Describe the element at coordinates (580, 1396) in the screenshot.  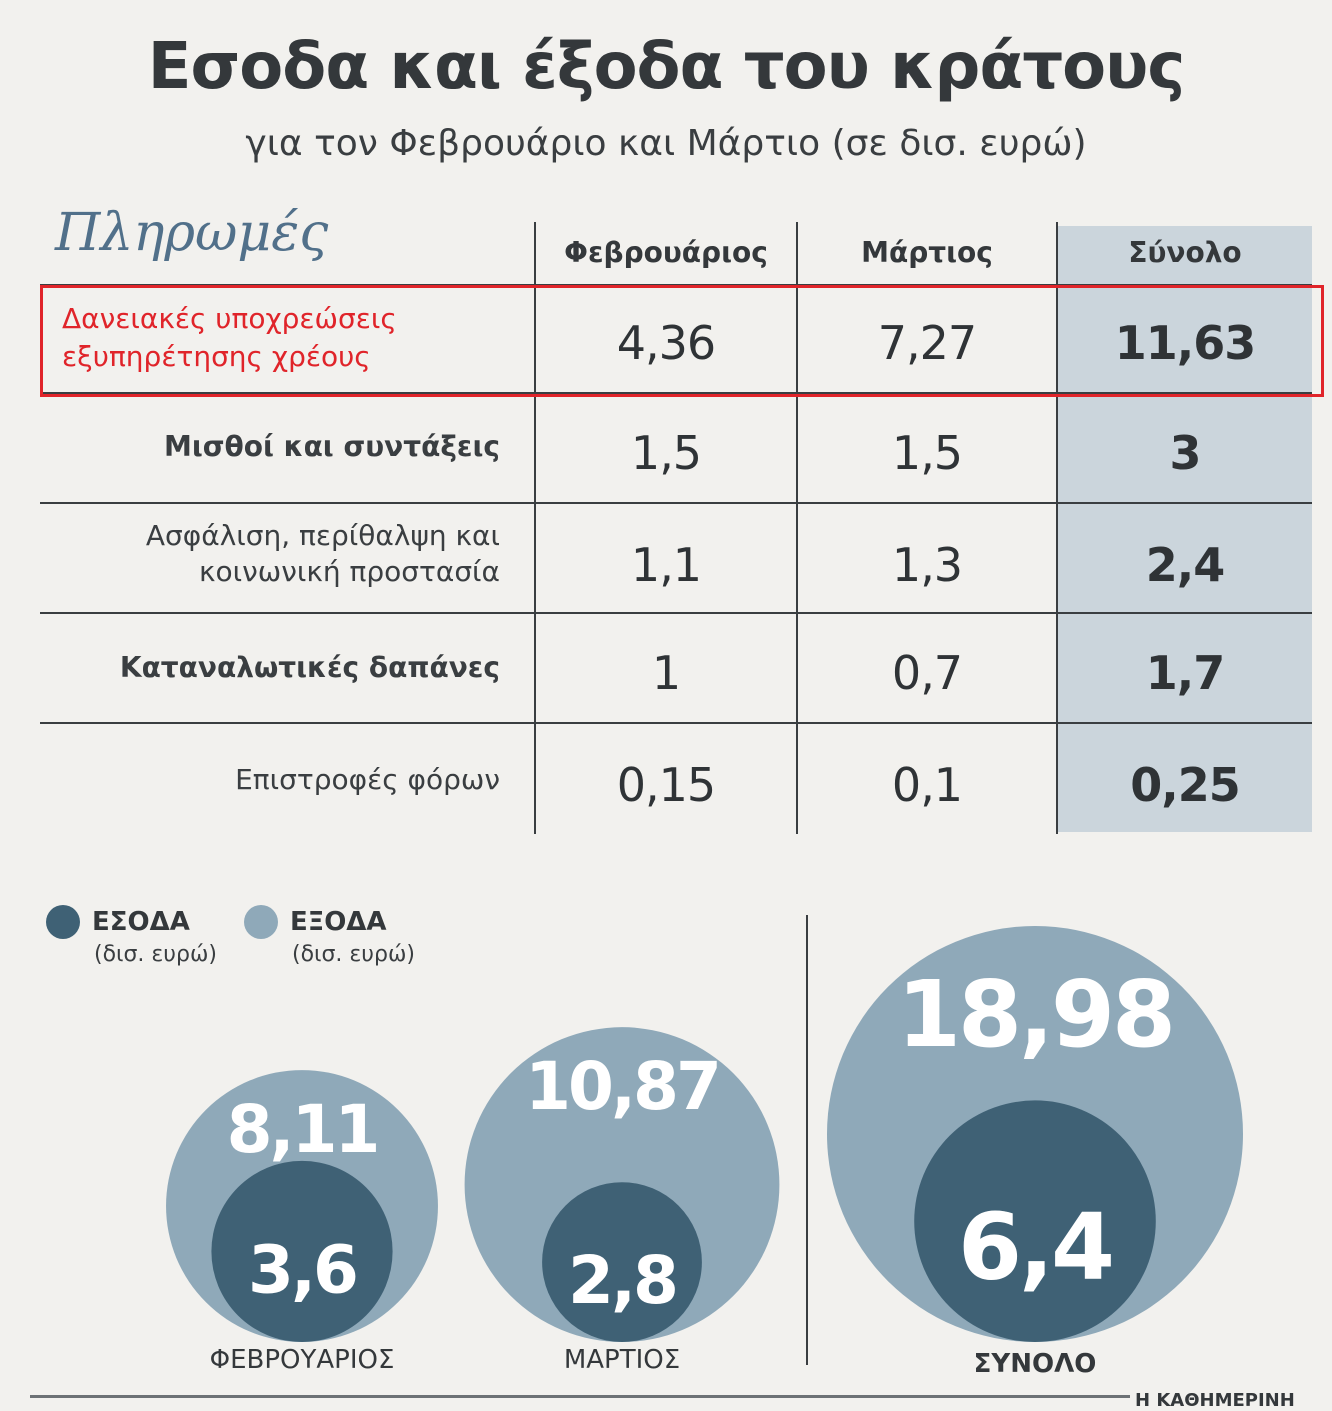
I see `bottom-rule` at that location.